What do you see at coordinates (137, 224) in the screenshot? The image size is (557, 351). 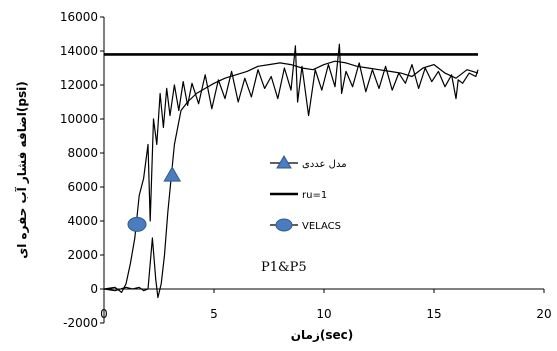 I see `circle-marker` at bounding box center [137, 224].